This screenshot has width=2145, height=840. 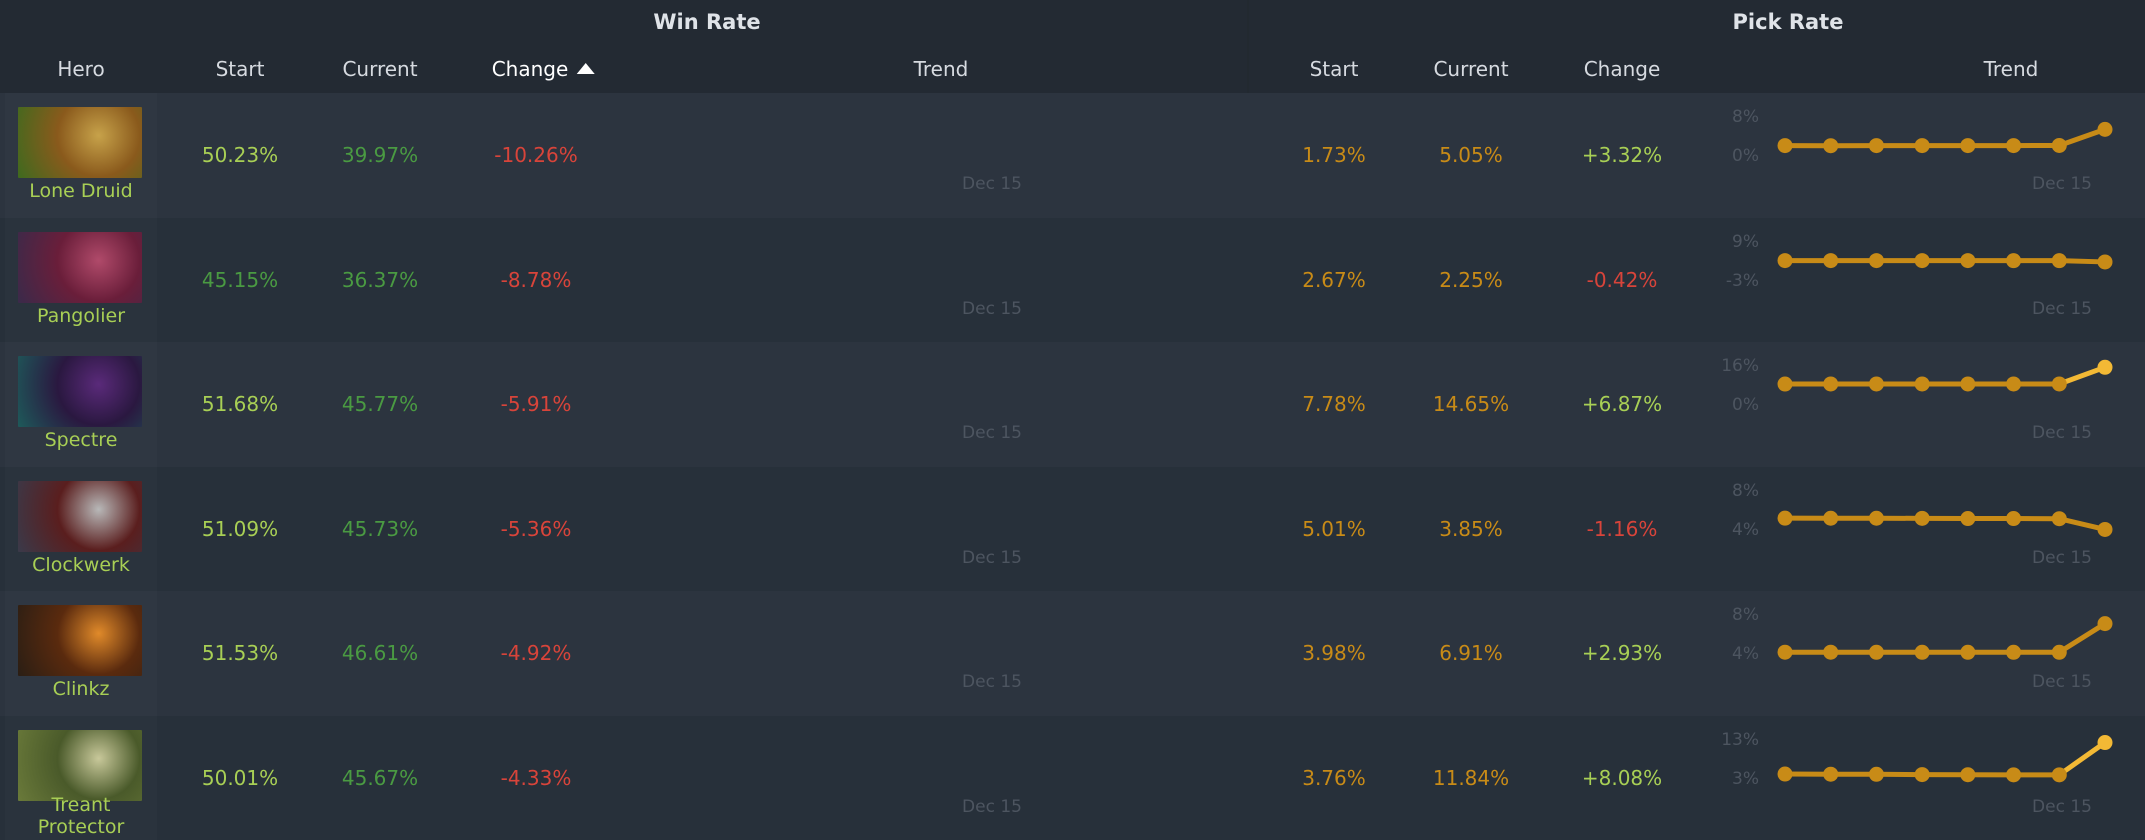 What do you see at coordinates (1745, 242) in the screenshot?
I see `trend-axis-max-label: 9%` at bounding box center [1745, 242].